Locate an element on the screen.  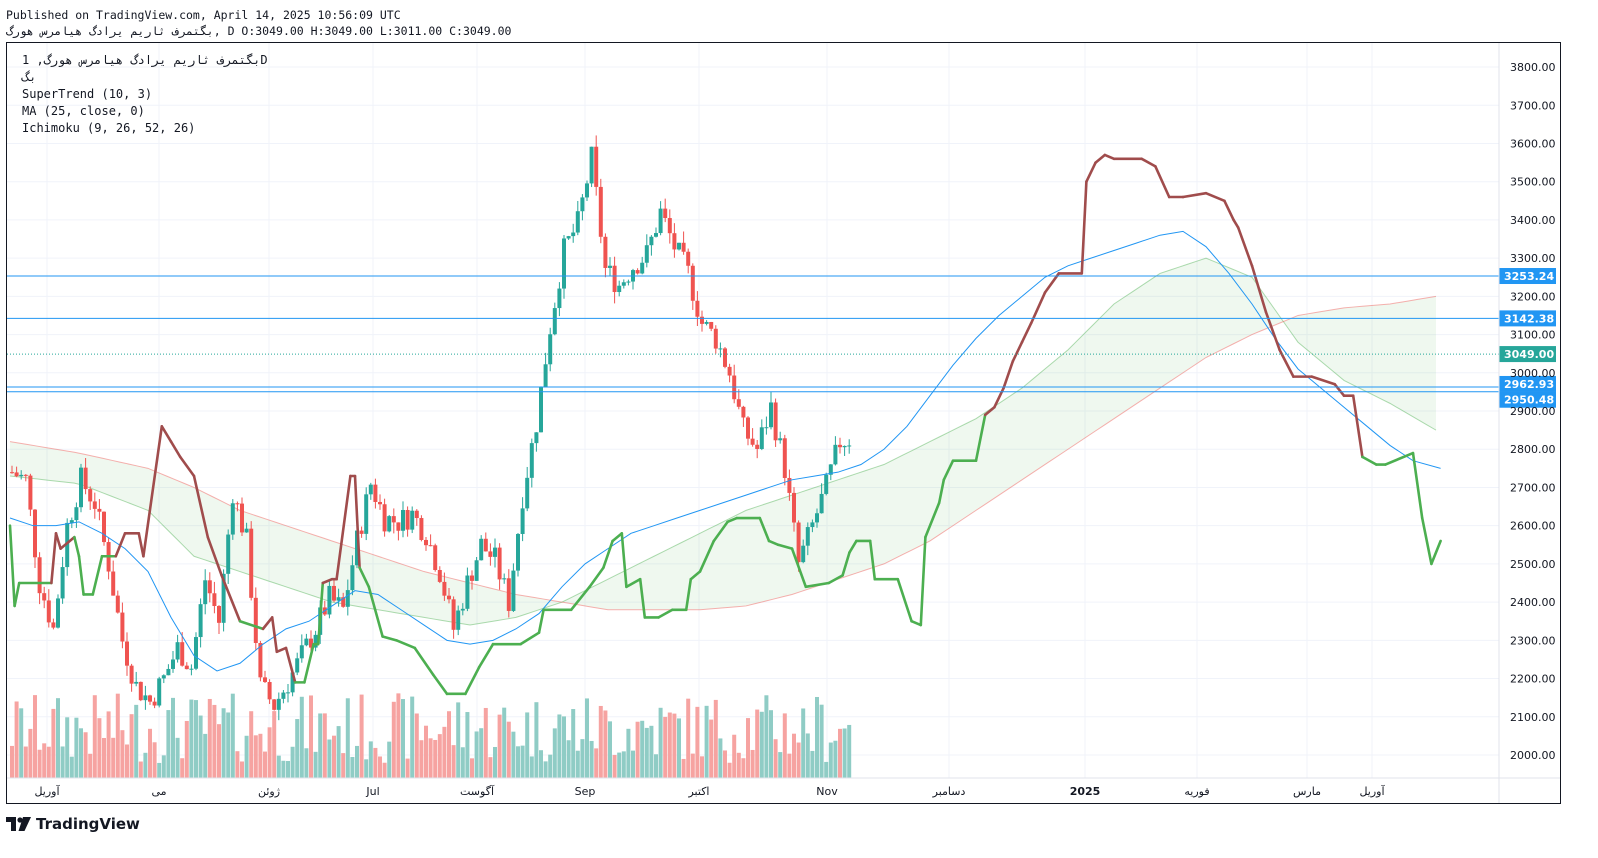
y-tick-label: 2600.00 is located at coordinates (1533, 526).